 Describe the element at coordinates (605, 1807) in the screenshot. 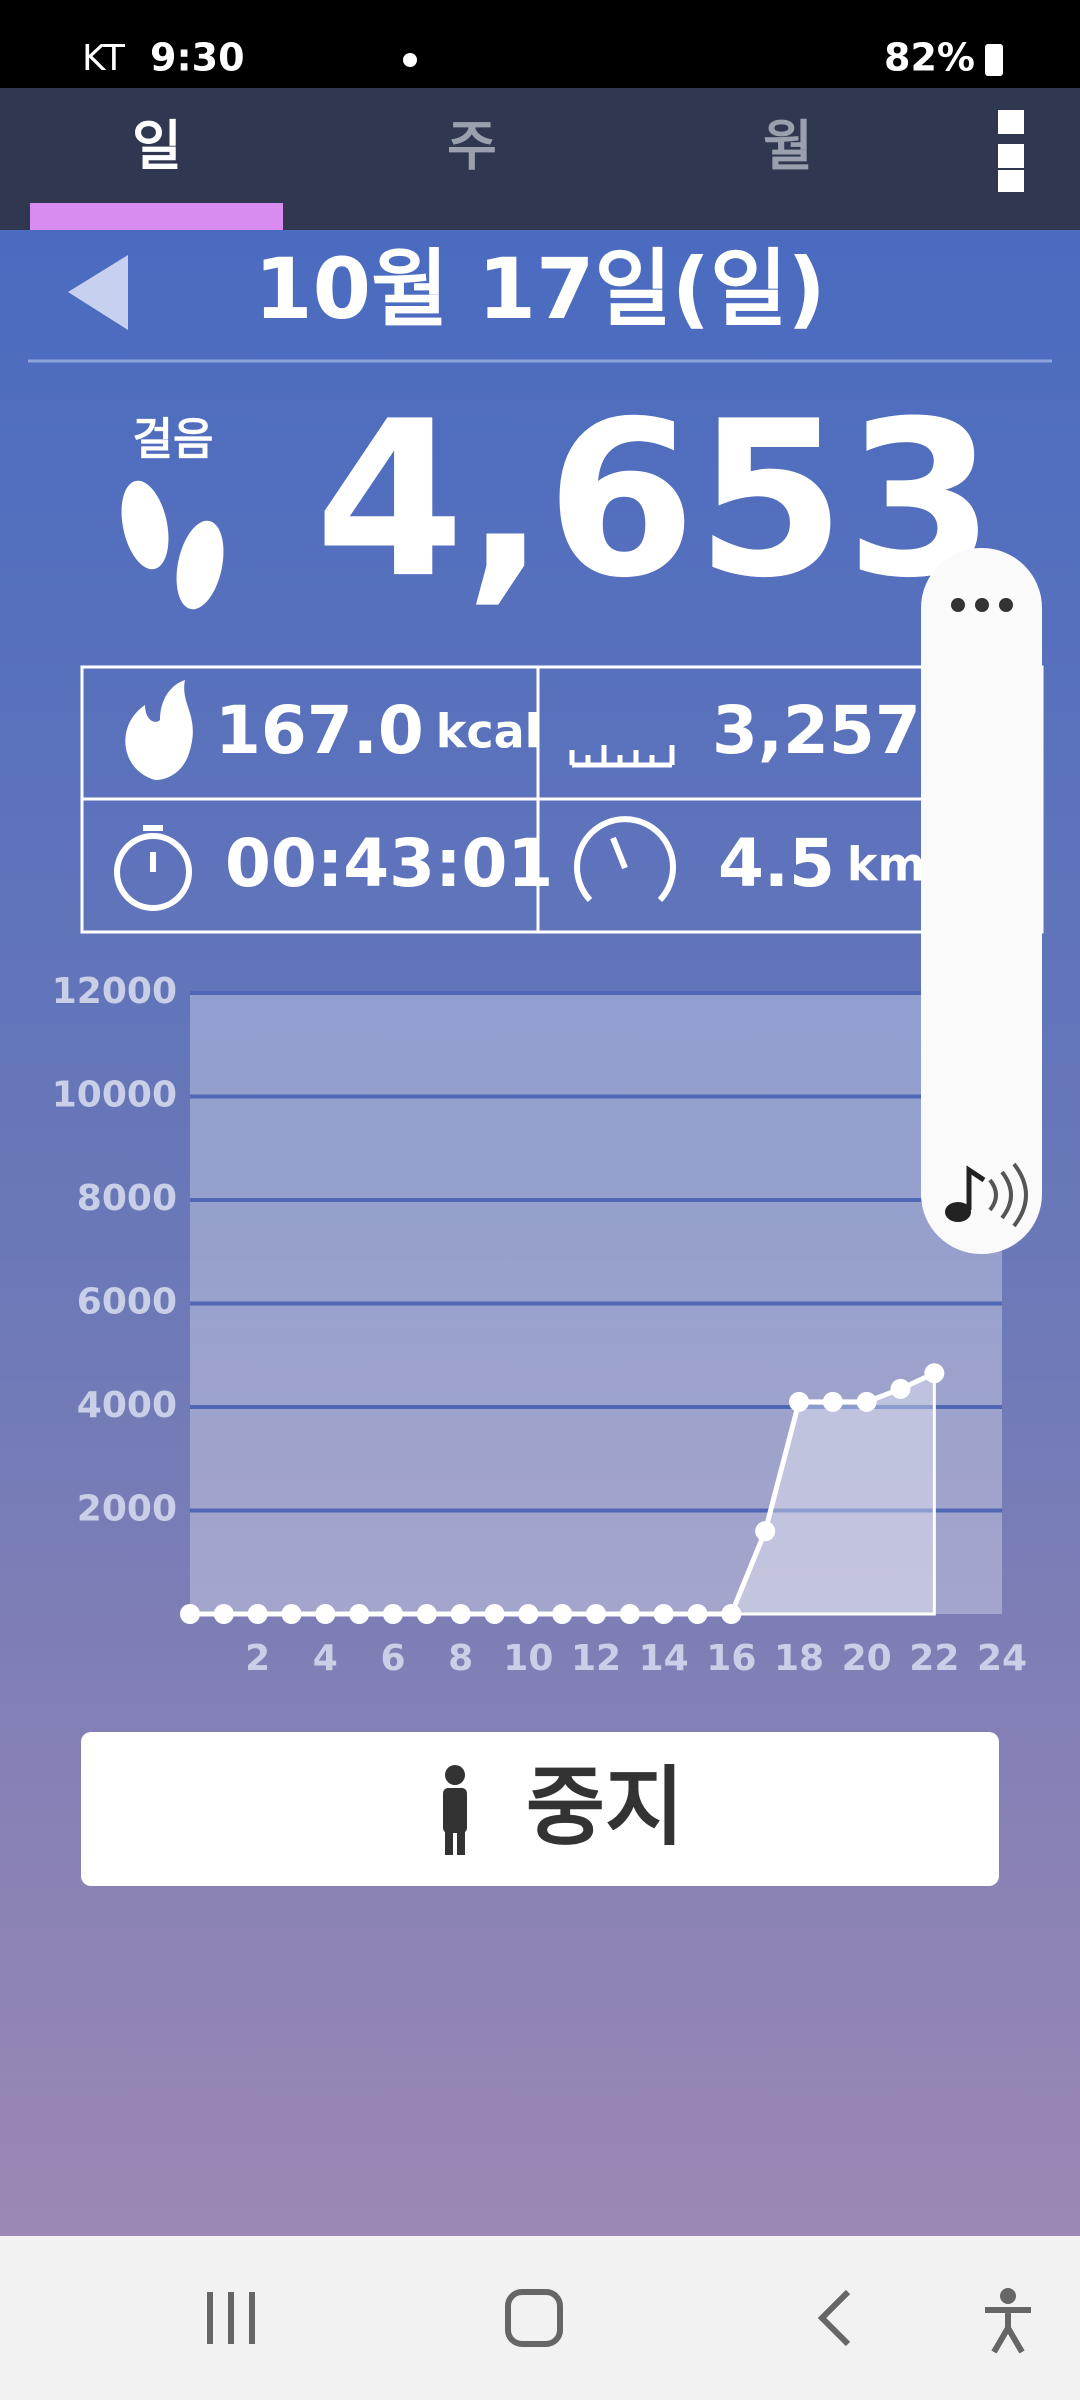

I see `stop-label: 중지` at that location.